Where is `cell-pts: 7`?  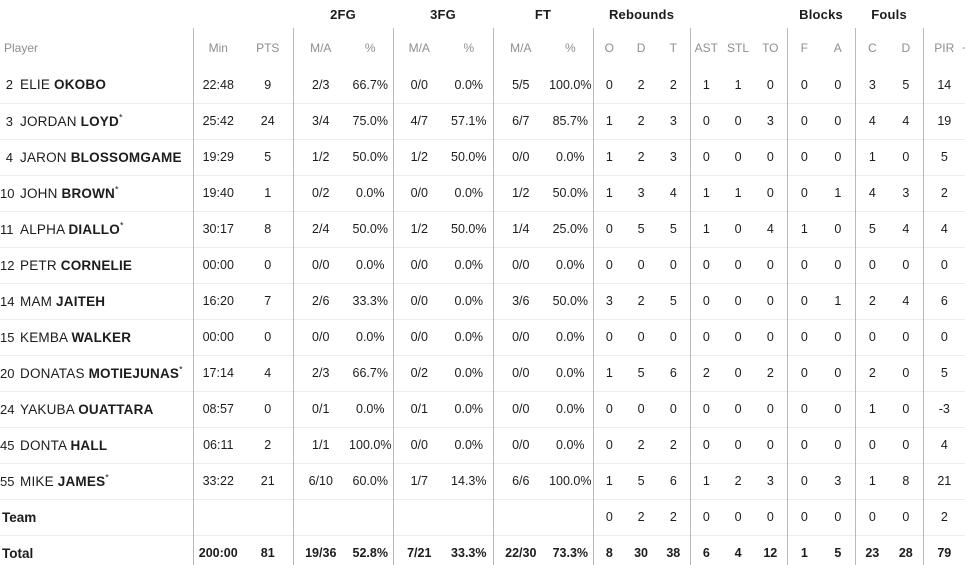
cell-pts: 7 is located at coordinates (268, 301).